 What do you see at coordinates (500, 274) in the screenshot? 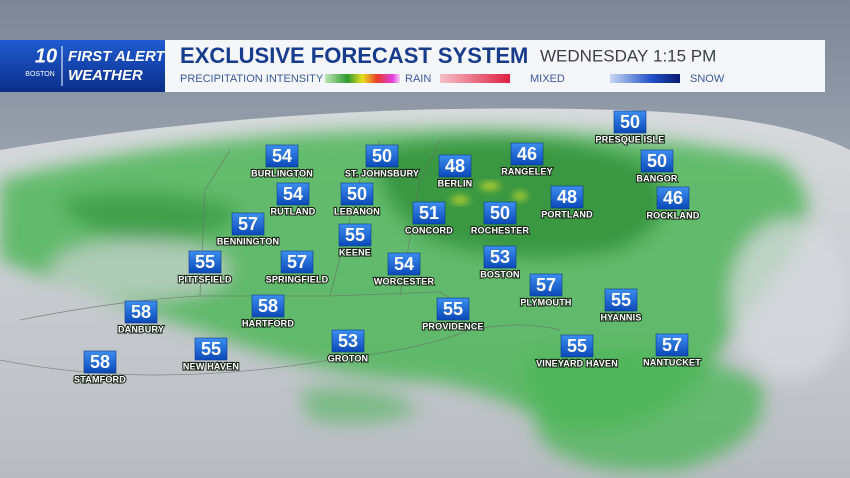
I see `city-name: BOSTON` at bounding box center [500, 274].